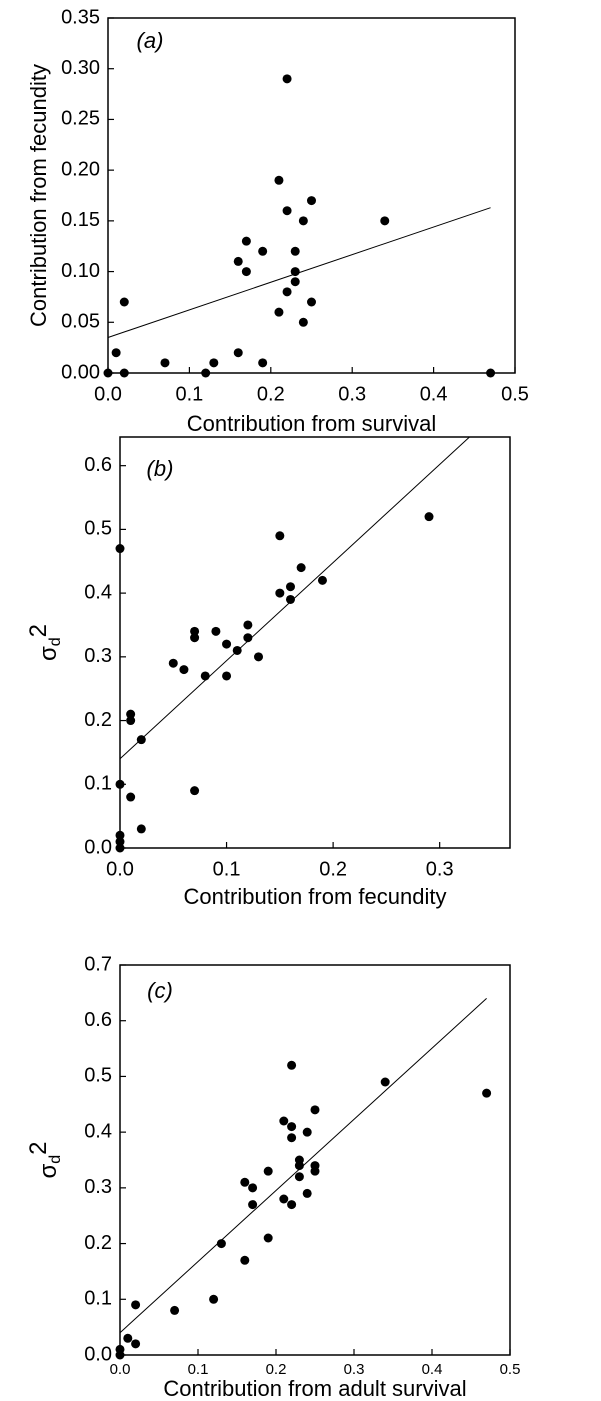  I want to click on fit-line, so click(294, 598).